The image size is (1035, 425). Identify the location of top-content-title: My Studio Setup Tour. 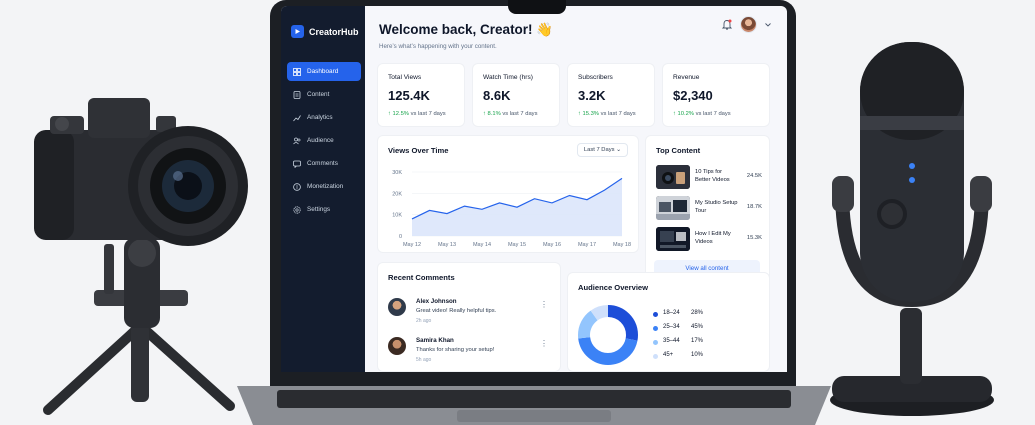
(716, 207).